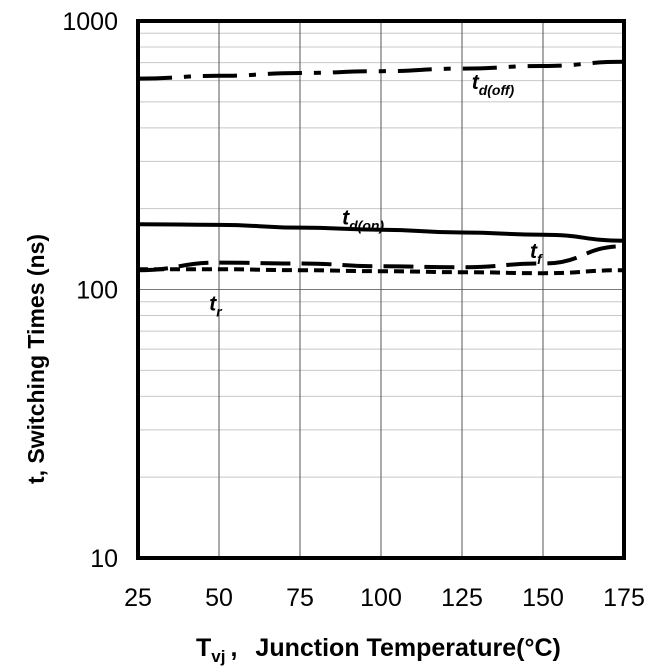  Describe the element at coordinates (300, 598) in the screenshot. I see `x-tick-label: 75` at that location.